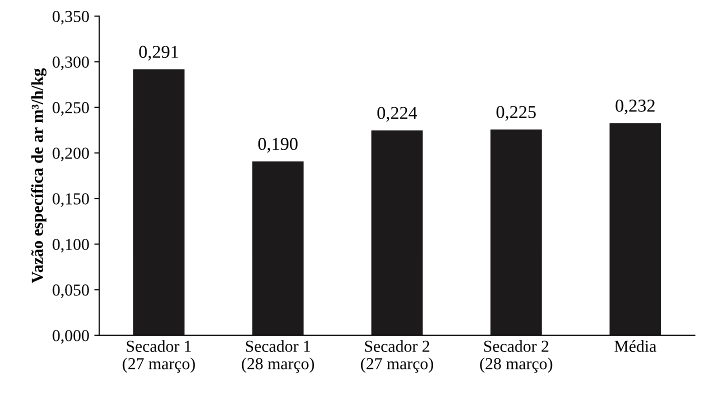  What do you see at coordinates (70, 155) in the screenshot?
I see `y-tick-label: 0,200` at bounding box center [70, 155].